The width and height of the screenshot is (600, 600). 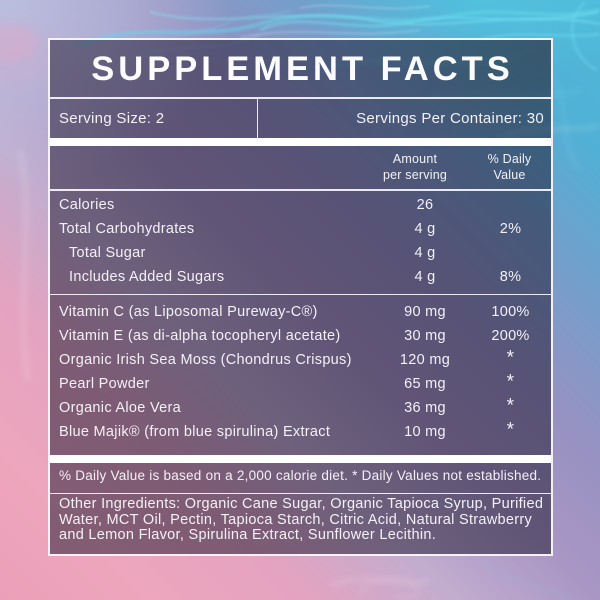 I want to click on title-block: SUPPLEMENT FACTS, so click(x=300, y=68).